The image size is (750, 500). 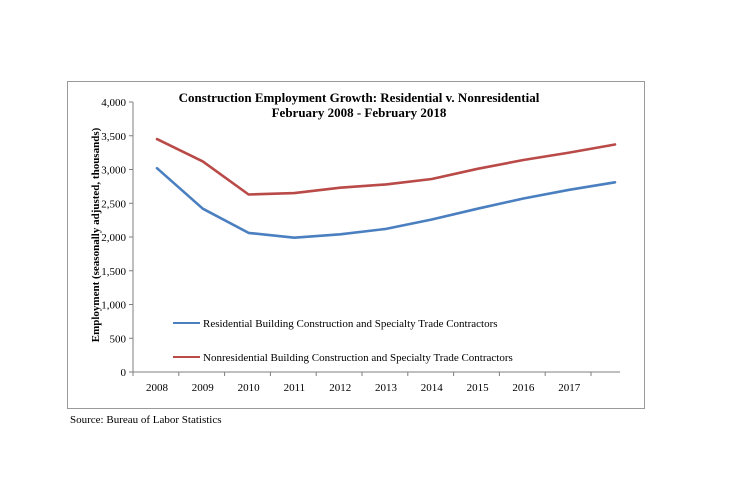 I want to click on y-tick-label: 0, so click(x=124, y=373).